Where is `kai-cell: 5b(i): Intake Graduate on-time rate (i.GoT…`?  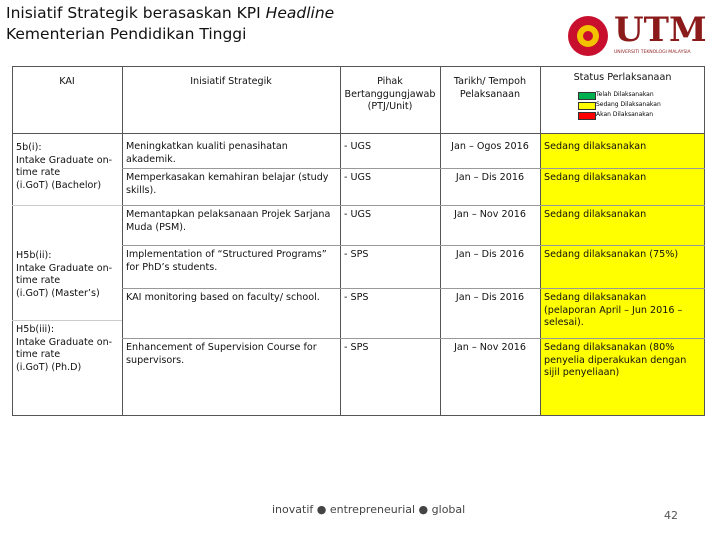 kai-cell: 5b(i): Intake Graduate on-time rate (i.GoT… is located at coordinates (69, 167).